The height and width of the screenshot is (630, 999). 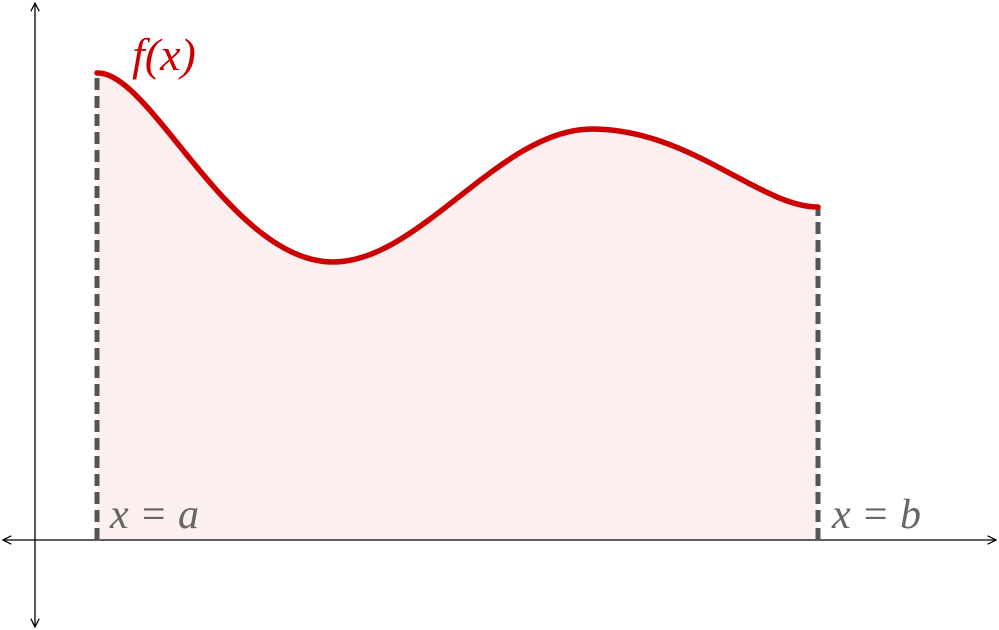 What do you see at coordinates (154, 515) in the screenshot?
I see `lower-bound-label: x = a` at bounding box center [154, 515].